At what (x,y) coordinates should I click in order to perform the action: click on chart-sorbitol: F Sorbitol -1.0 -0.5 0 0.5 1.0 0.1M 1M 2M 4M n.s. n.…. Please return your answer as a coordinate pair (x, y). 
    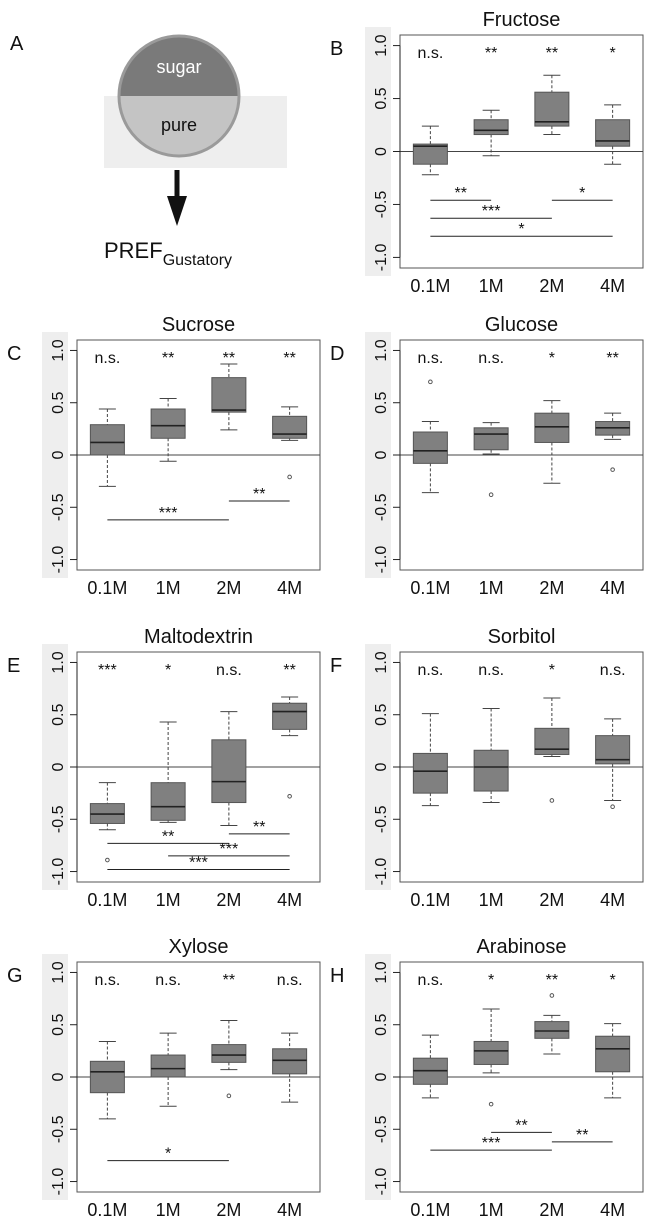
    Looking at the image, I should click on (487, 768).